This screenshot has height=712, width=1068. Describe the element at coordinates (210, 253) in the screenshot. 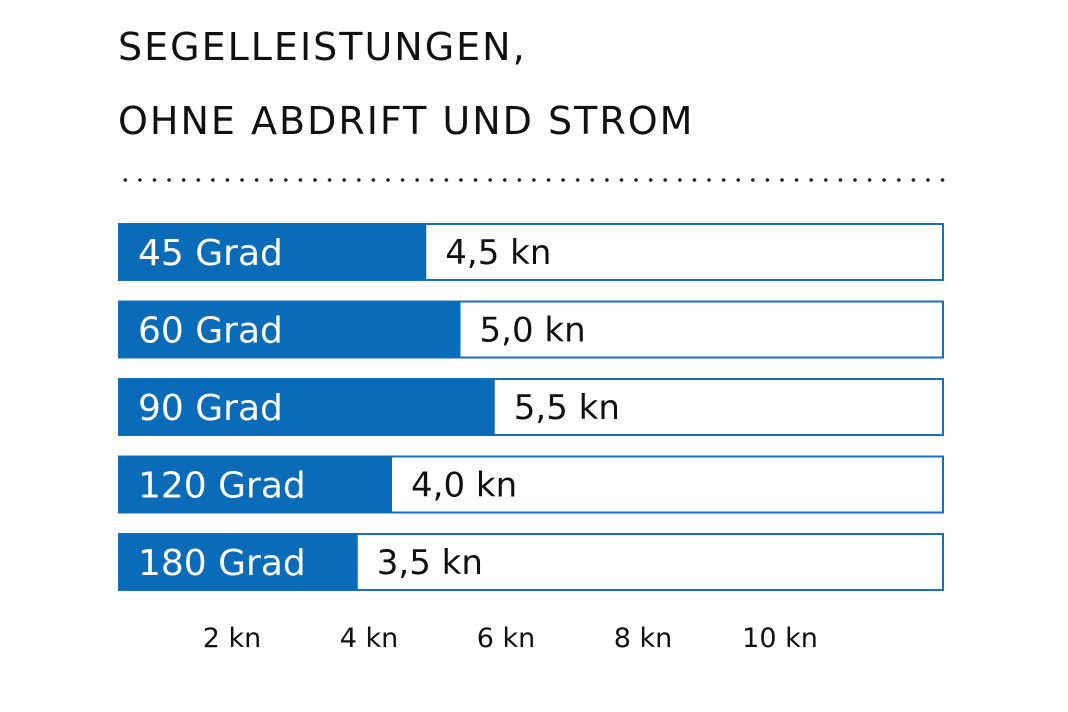

I see `category-label: 45 Grad` at that location.